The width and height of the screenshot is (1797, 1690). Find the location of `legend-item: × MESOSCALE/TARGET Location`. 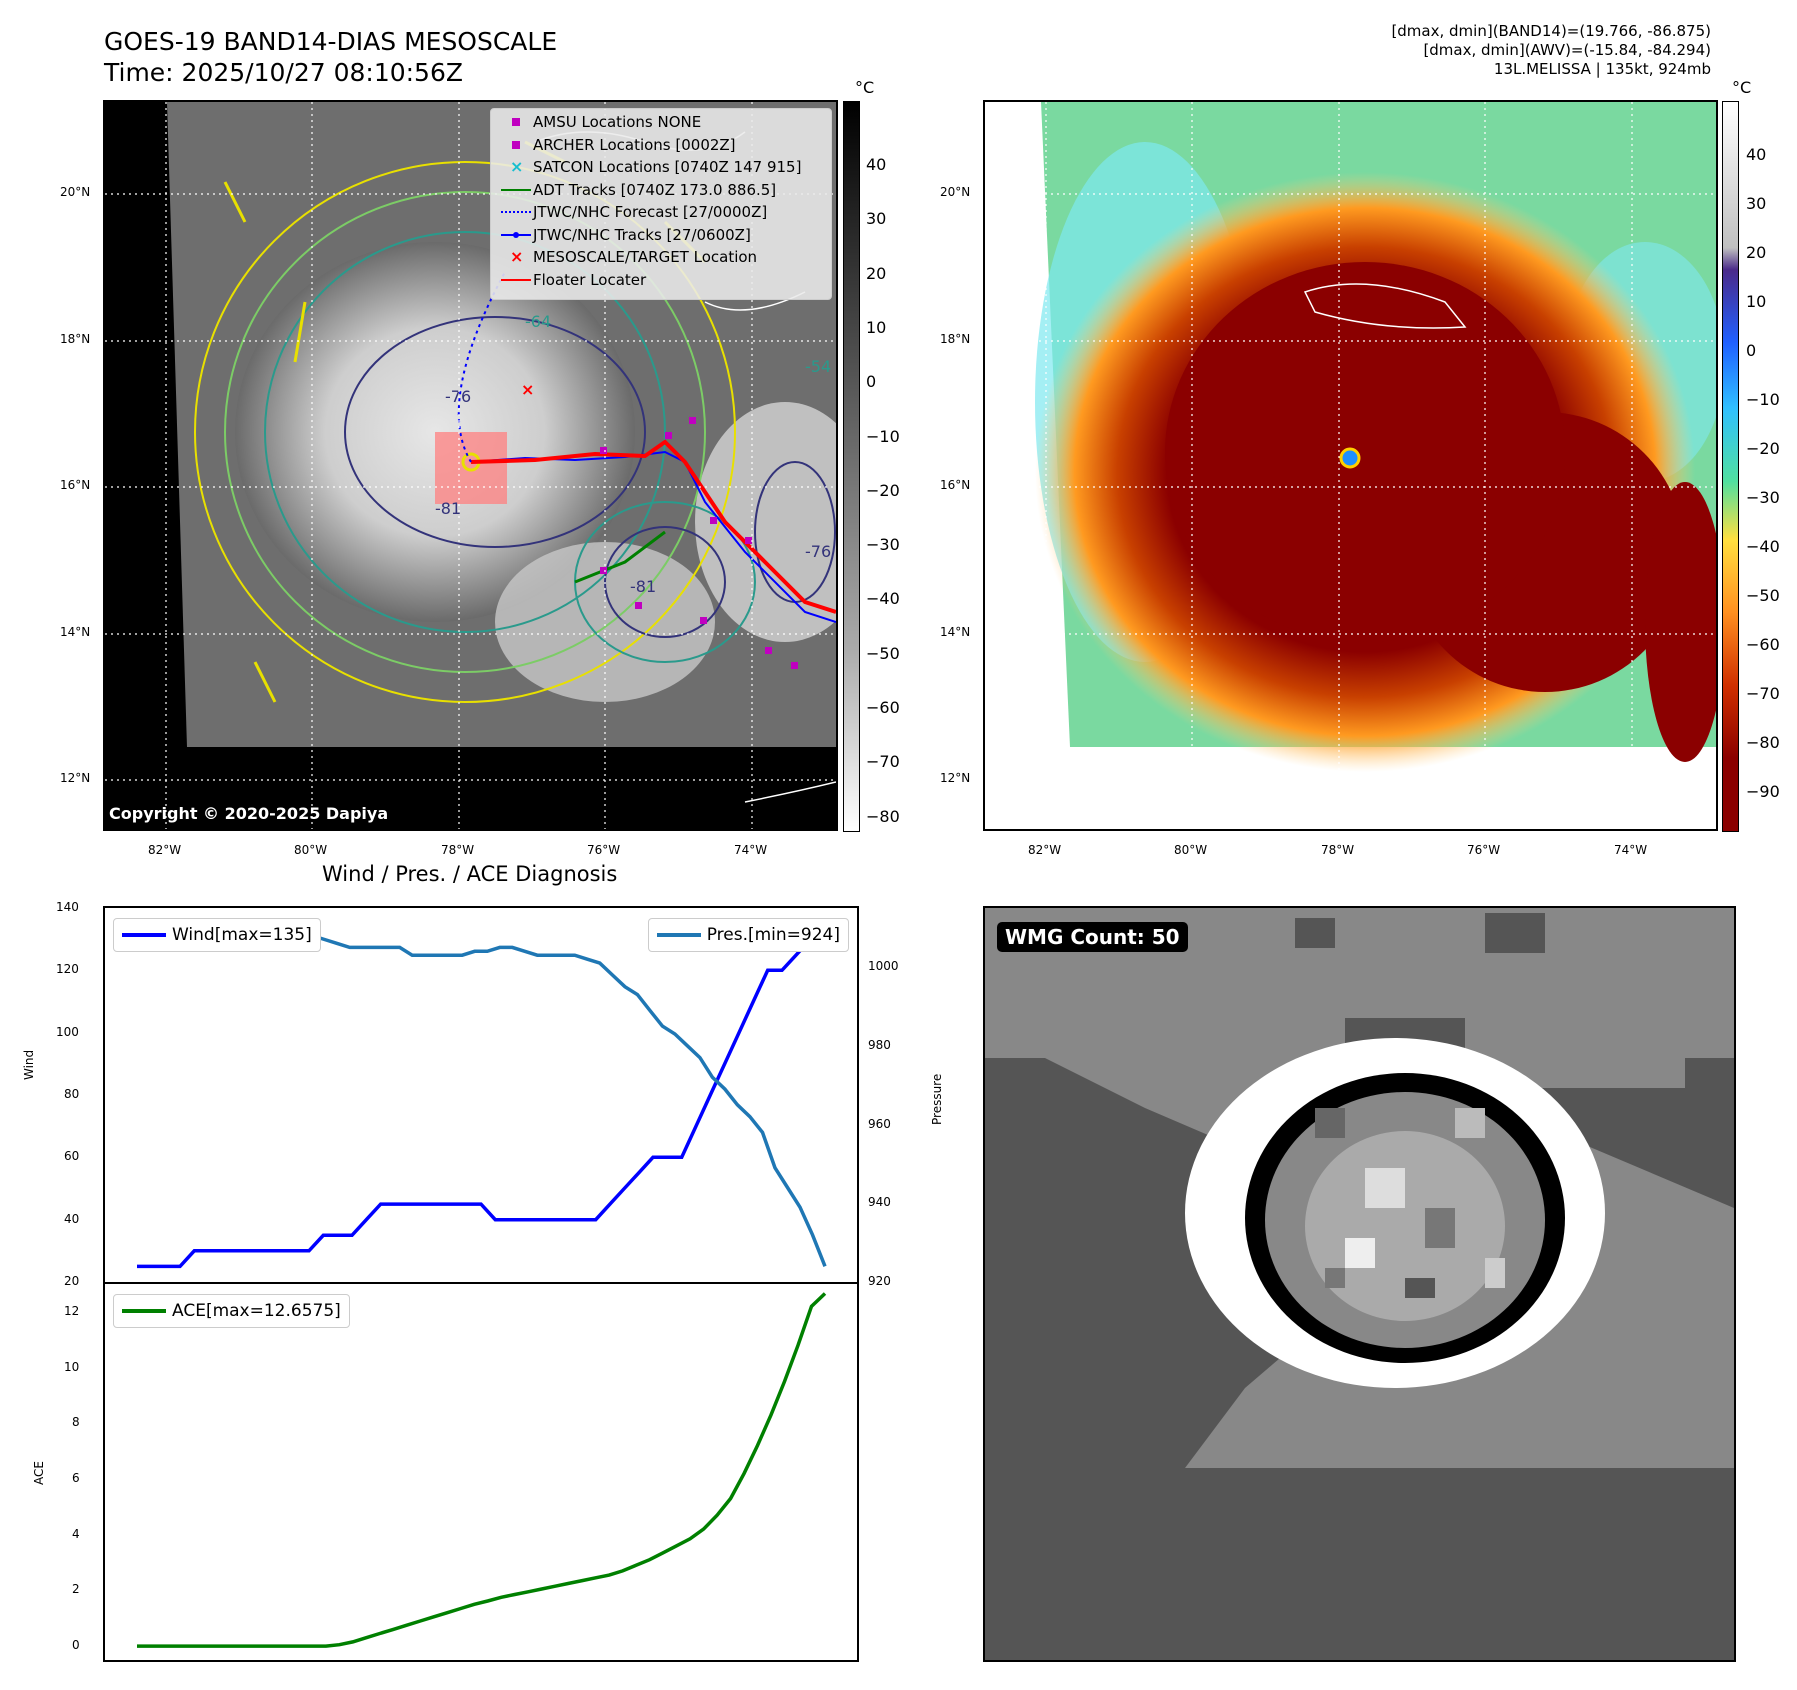

legend-item: × MESOSCALE/TARGET Location is located at coordinates (628, 257).